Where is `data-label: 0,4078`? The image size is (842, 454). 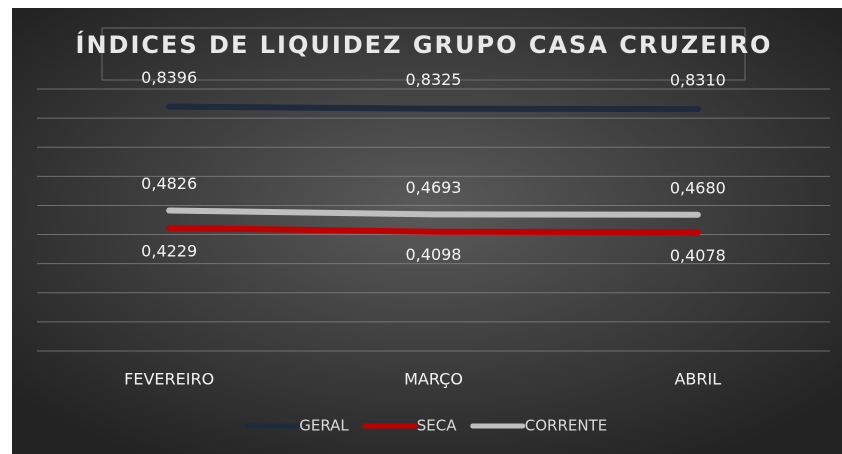 data-label: 0,4078 is located at coordinates (698, 255).